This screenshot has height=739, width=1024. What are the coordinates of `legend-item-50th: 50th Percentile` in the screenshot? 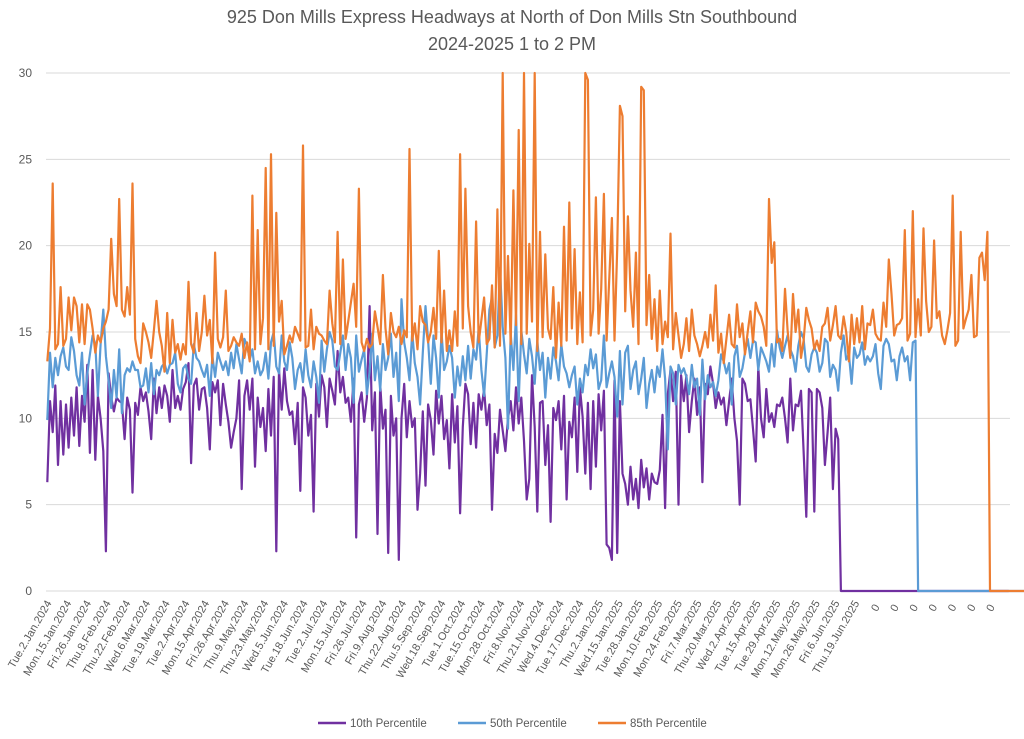 It's located at (512, 724).